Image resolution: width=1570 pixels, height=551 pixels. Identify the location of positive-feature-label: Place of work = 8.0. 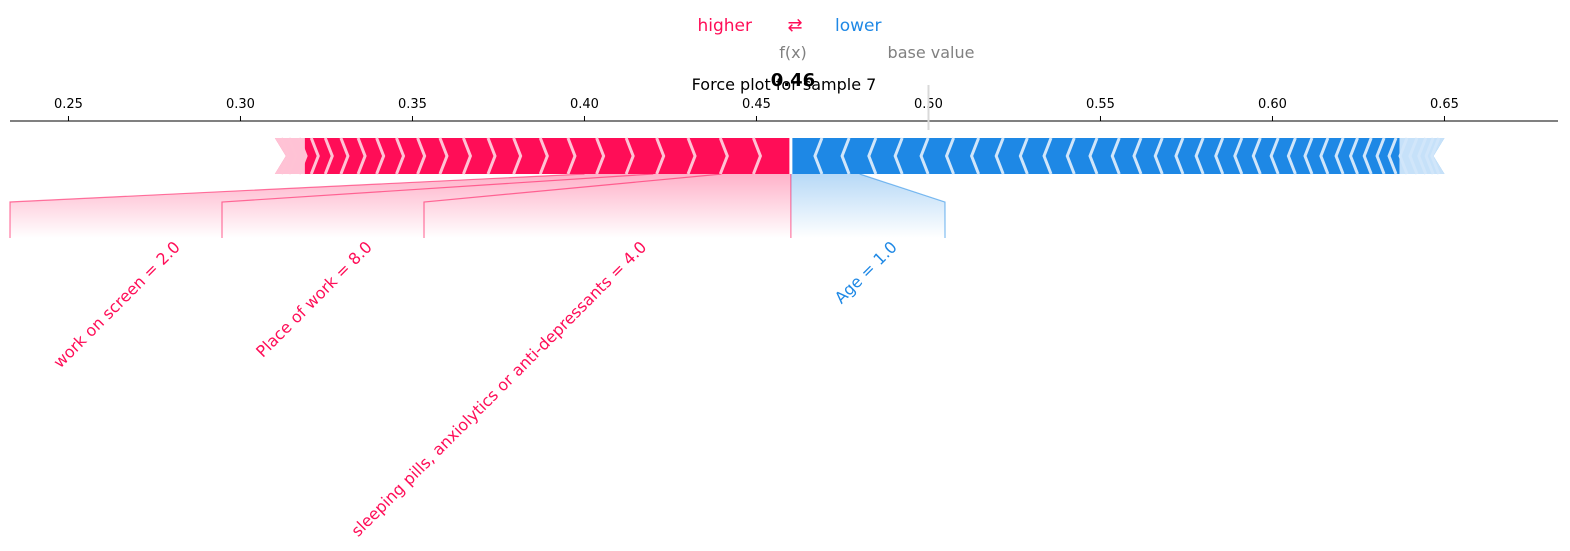
(314, 299).